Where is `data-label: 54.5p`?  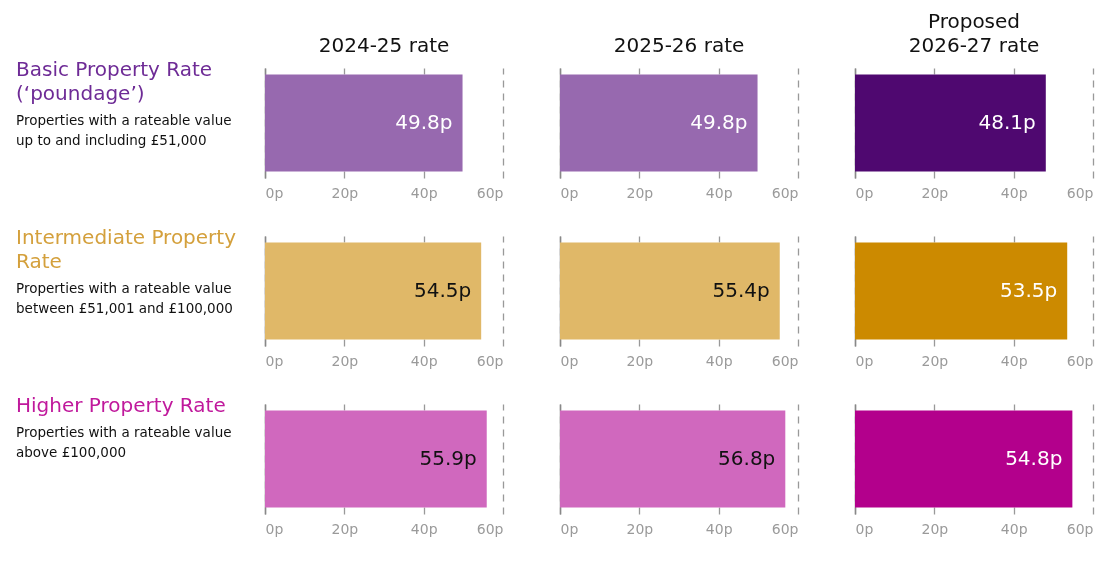
data-label: 54.5p is located at coordinates (442, 290).